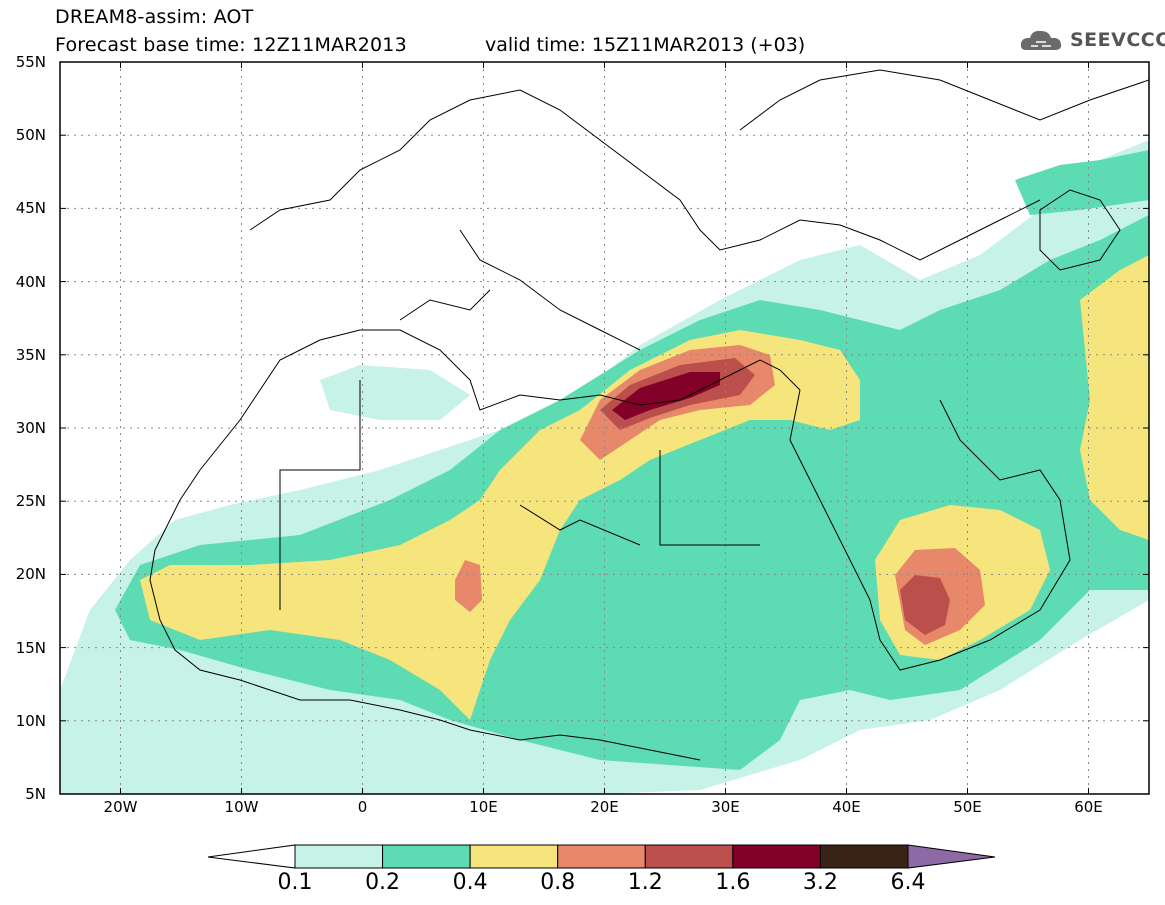 This screenshot has height=905, width=1165. I want to click on colorbar-label: 0.4, so click(470, 882).